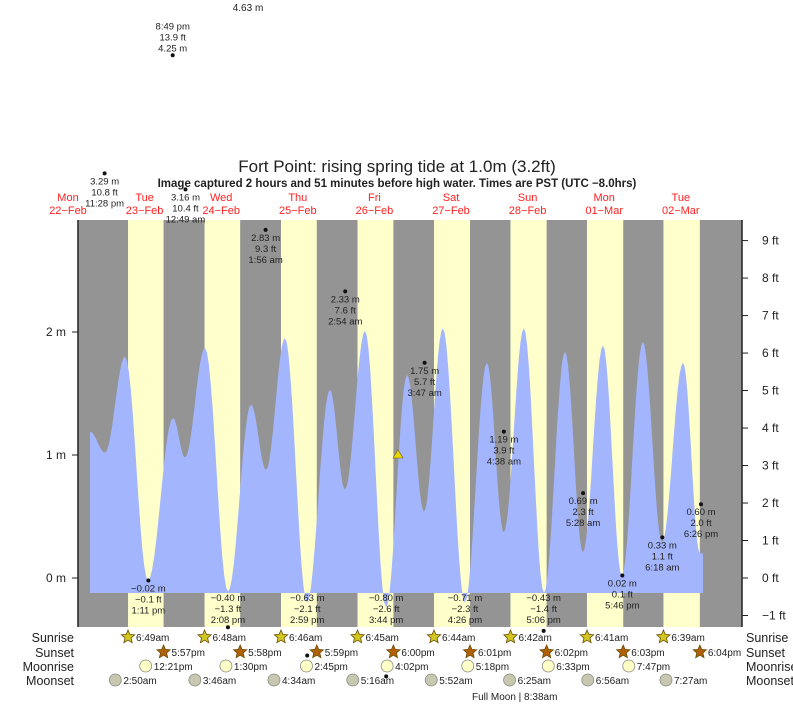 The height and width of the screenshot is (710, 793). What do you see at coordinates (228, 598) in the screenshot?
I see `extreme-m-label: −0.40 m` at bounding box center [228, 598].